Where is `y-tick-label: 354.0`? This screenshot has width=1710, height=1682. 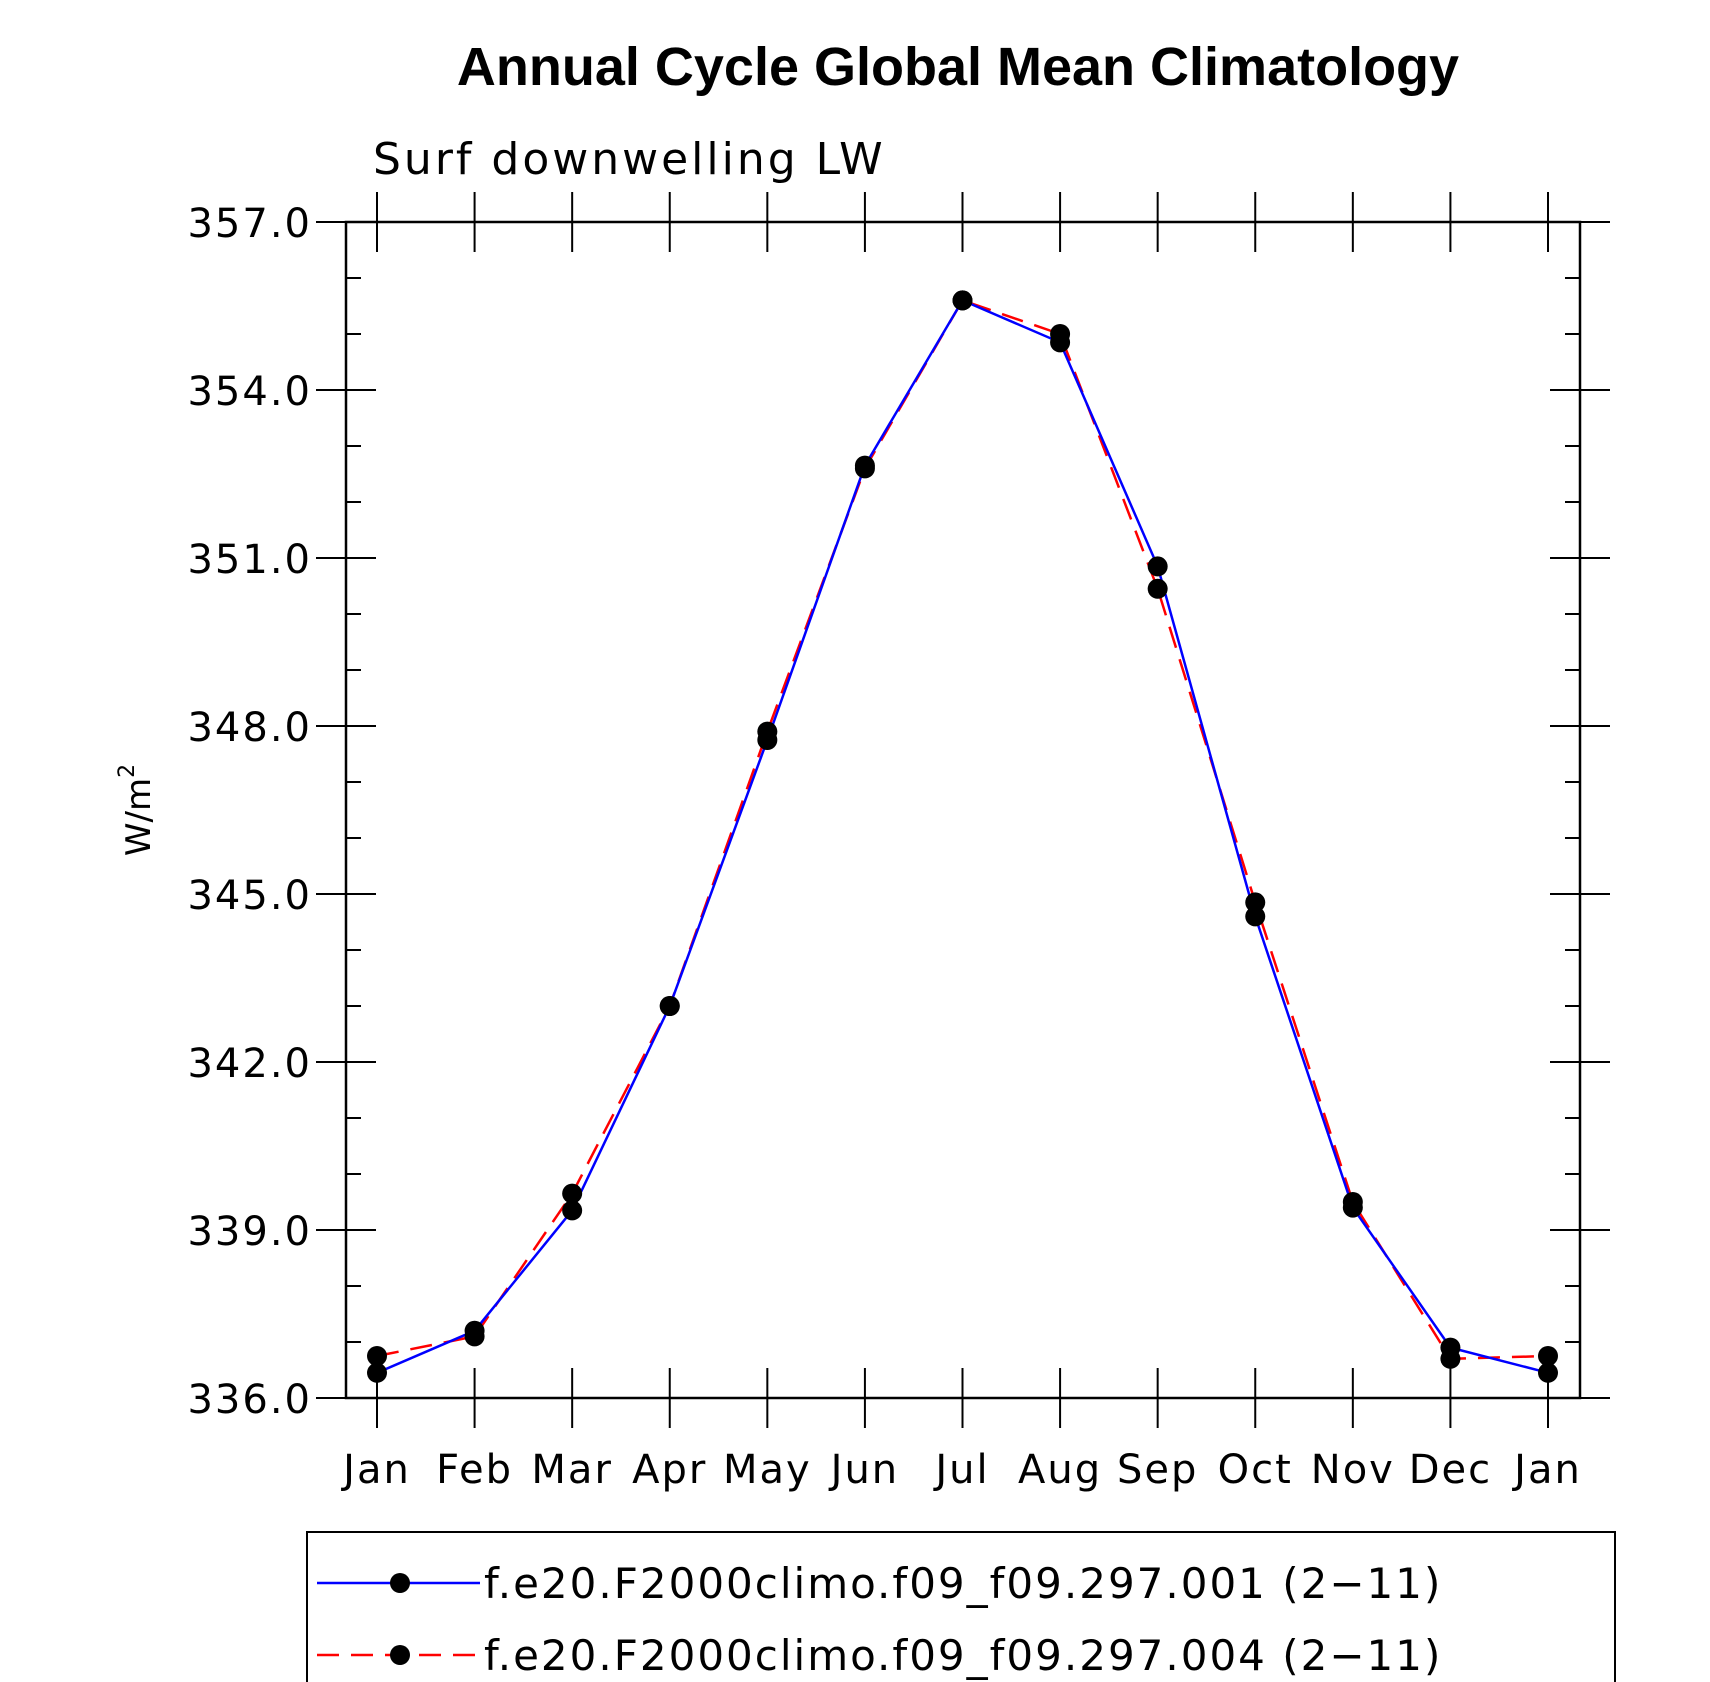
y-tick-label: 354.0 is located at coordinates (249, 392).